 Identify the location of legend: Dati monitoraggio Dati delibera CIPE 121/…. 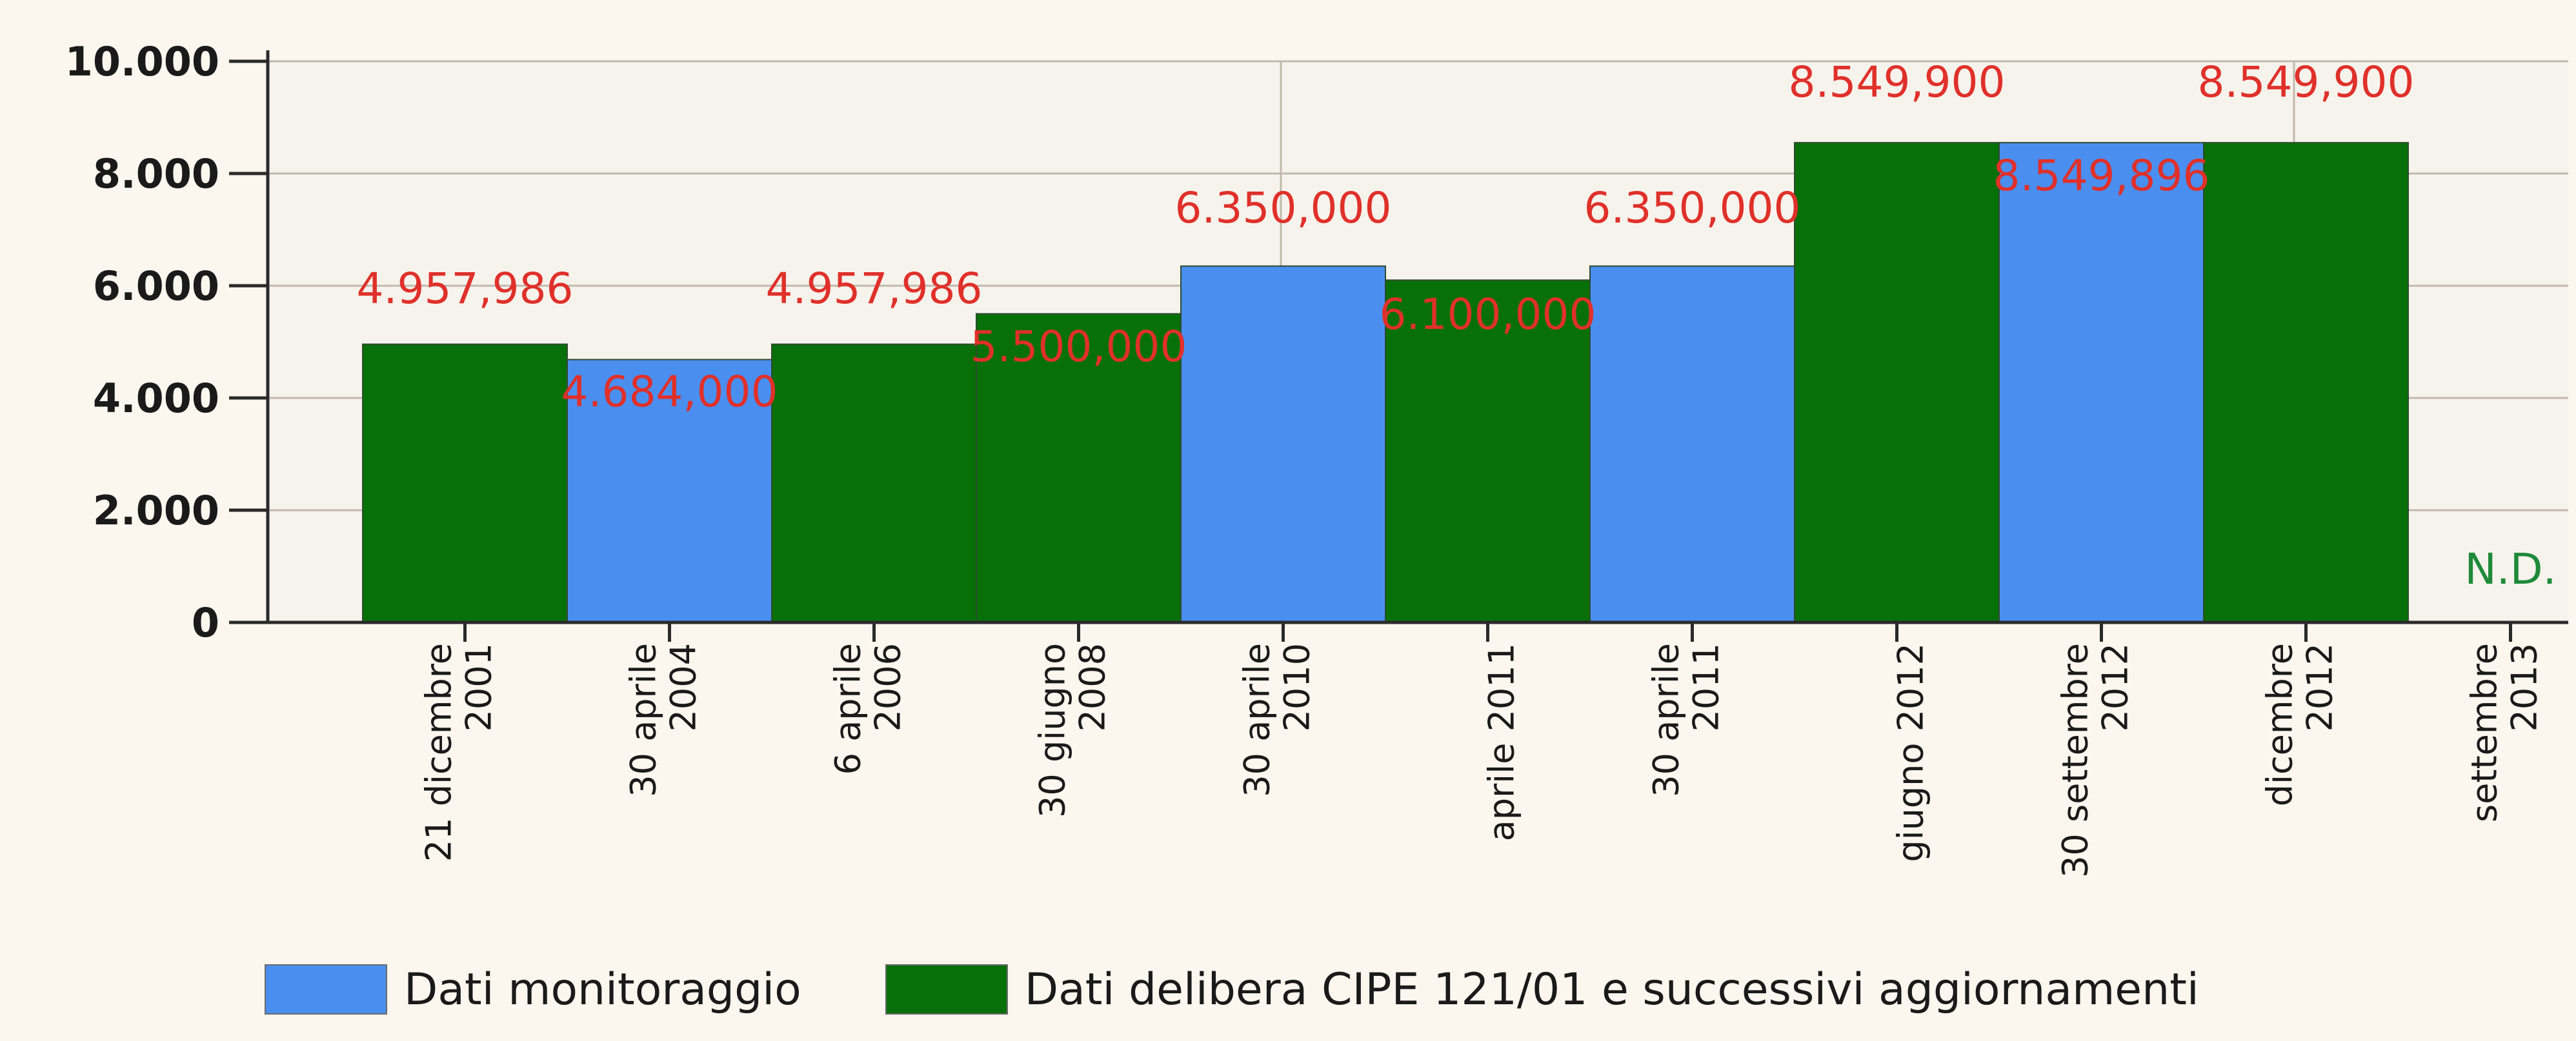
(1232, 990).